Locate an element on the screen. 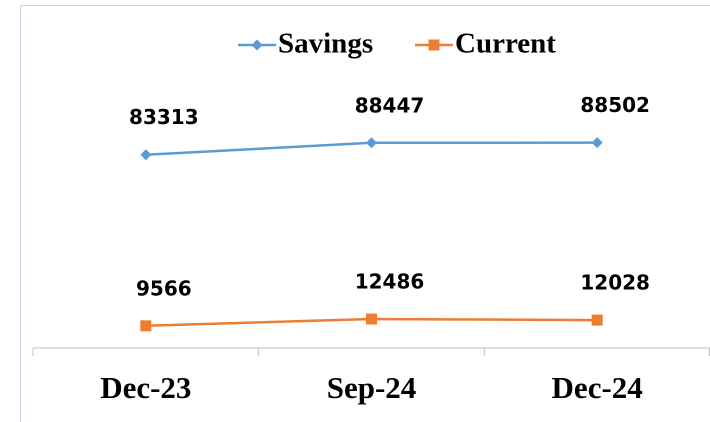 Image resolution: width=710 pixels, height=422 pixels. legend-label: Current is located at coordinates (505, 44).